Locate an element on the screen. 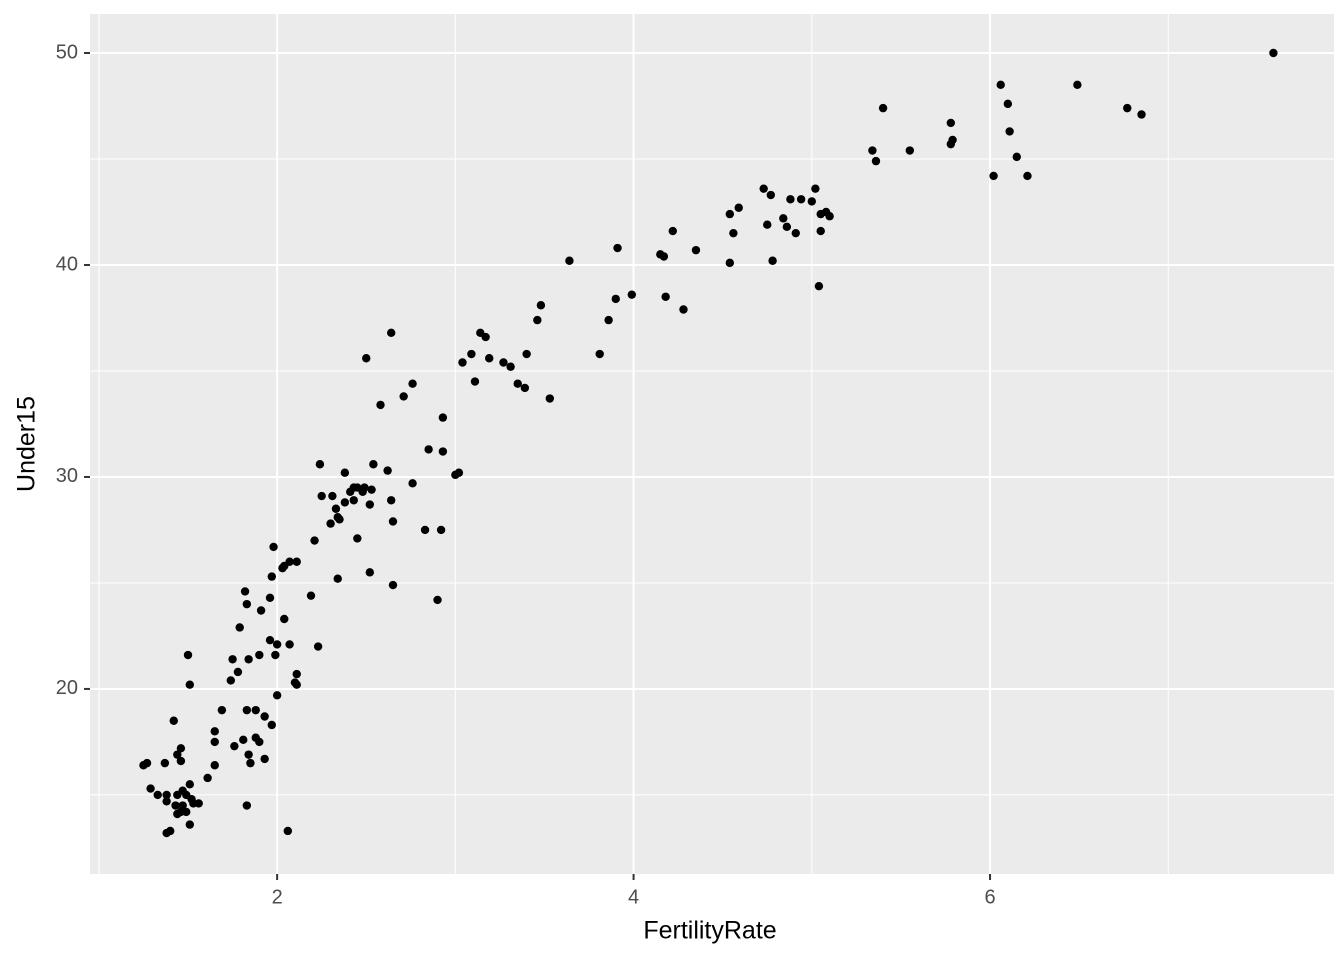 The image size is (1344, 960). y-tick-label: 40 is located at coordinates (67, 264).